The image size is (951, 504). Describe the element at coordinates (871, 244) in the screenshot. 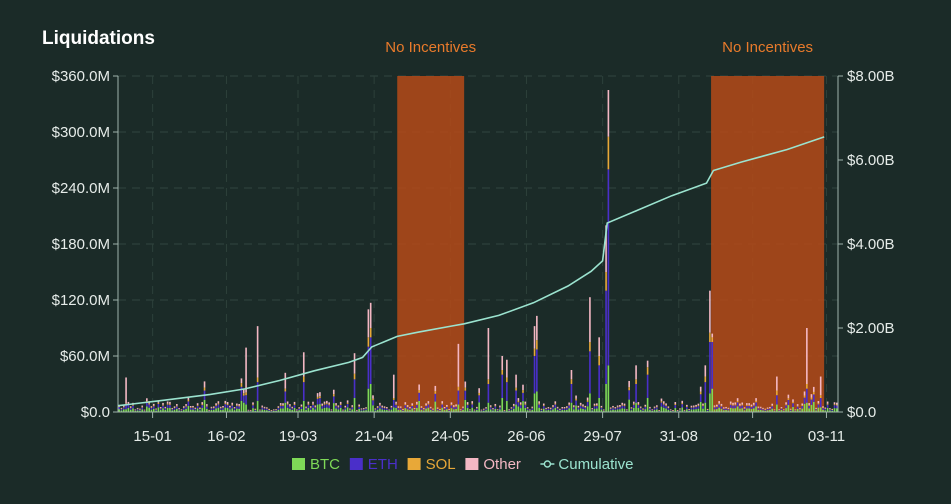

I see `right-axis-tick-label: $4.00B` at that location.